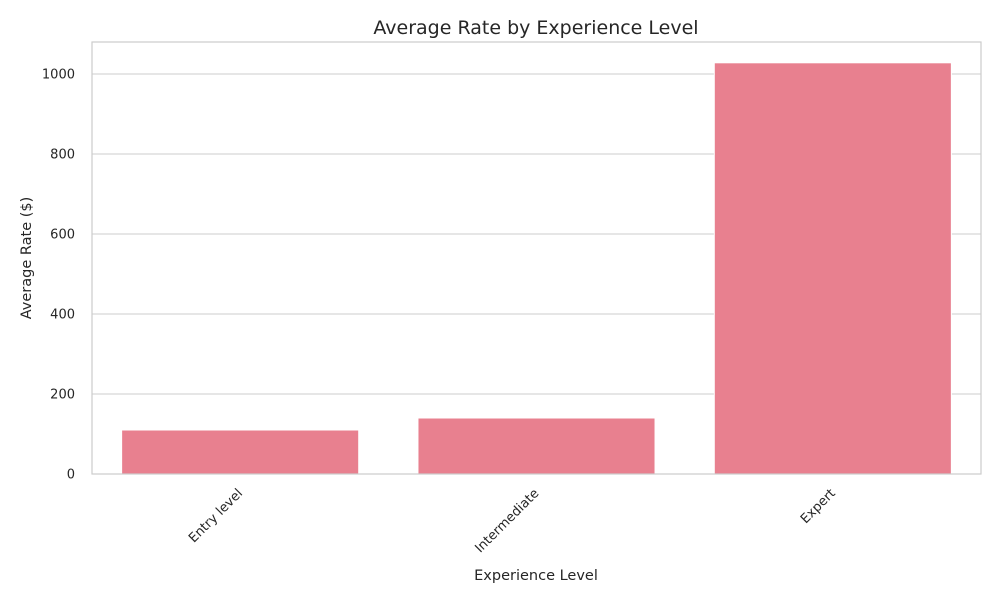  I want to click on chart-title: Average Rate by Experience Level, so click(535, 28).